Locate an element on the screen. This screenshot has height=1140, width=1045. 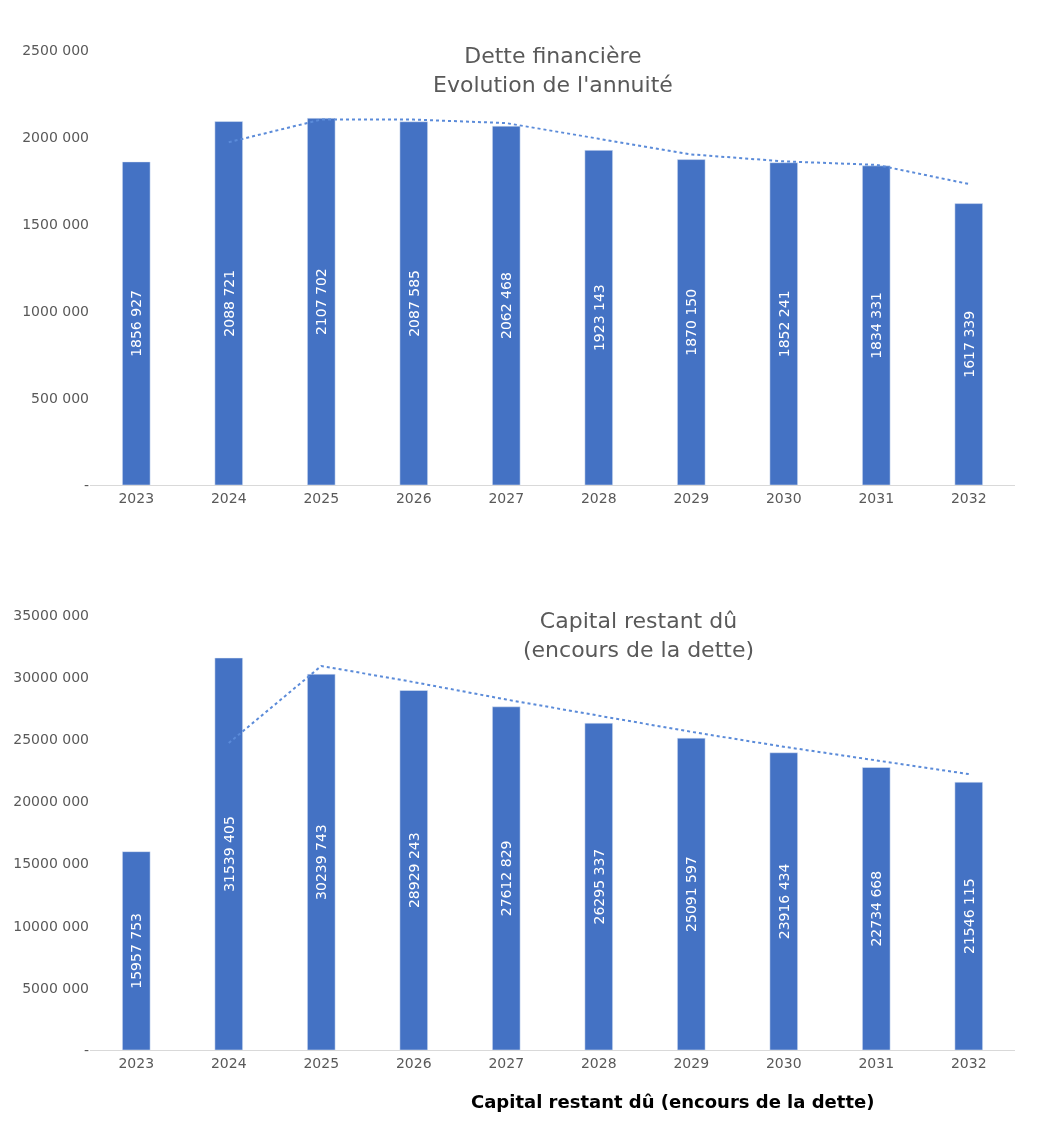
data-label: 27612 829 is located at coordinates (506, 878).